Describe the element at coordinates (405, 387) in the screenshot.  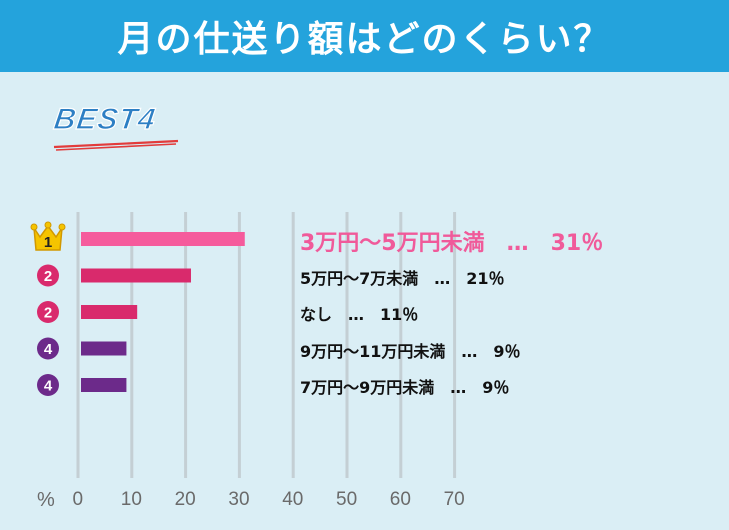
I see `bar-label: 7万円〜9万円未満 … 9％` at that location.